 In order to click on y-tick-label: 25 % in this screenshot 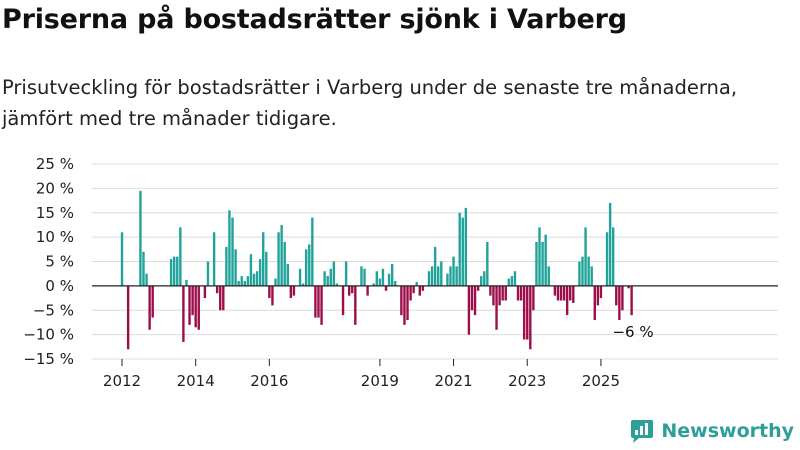, I will do `click(55, 164)`.